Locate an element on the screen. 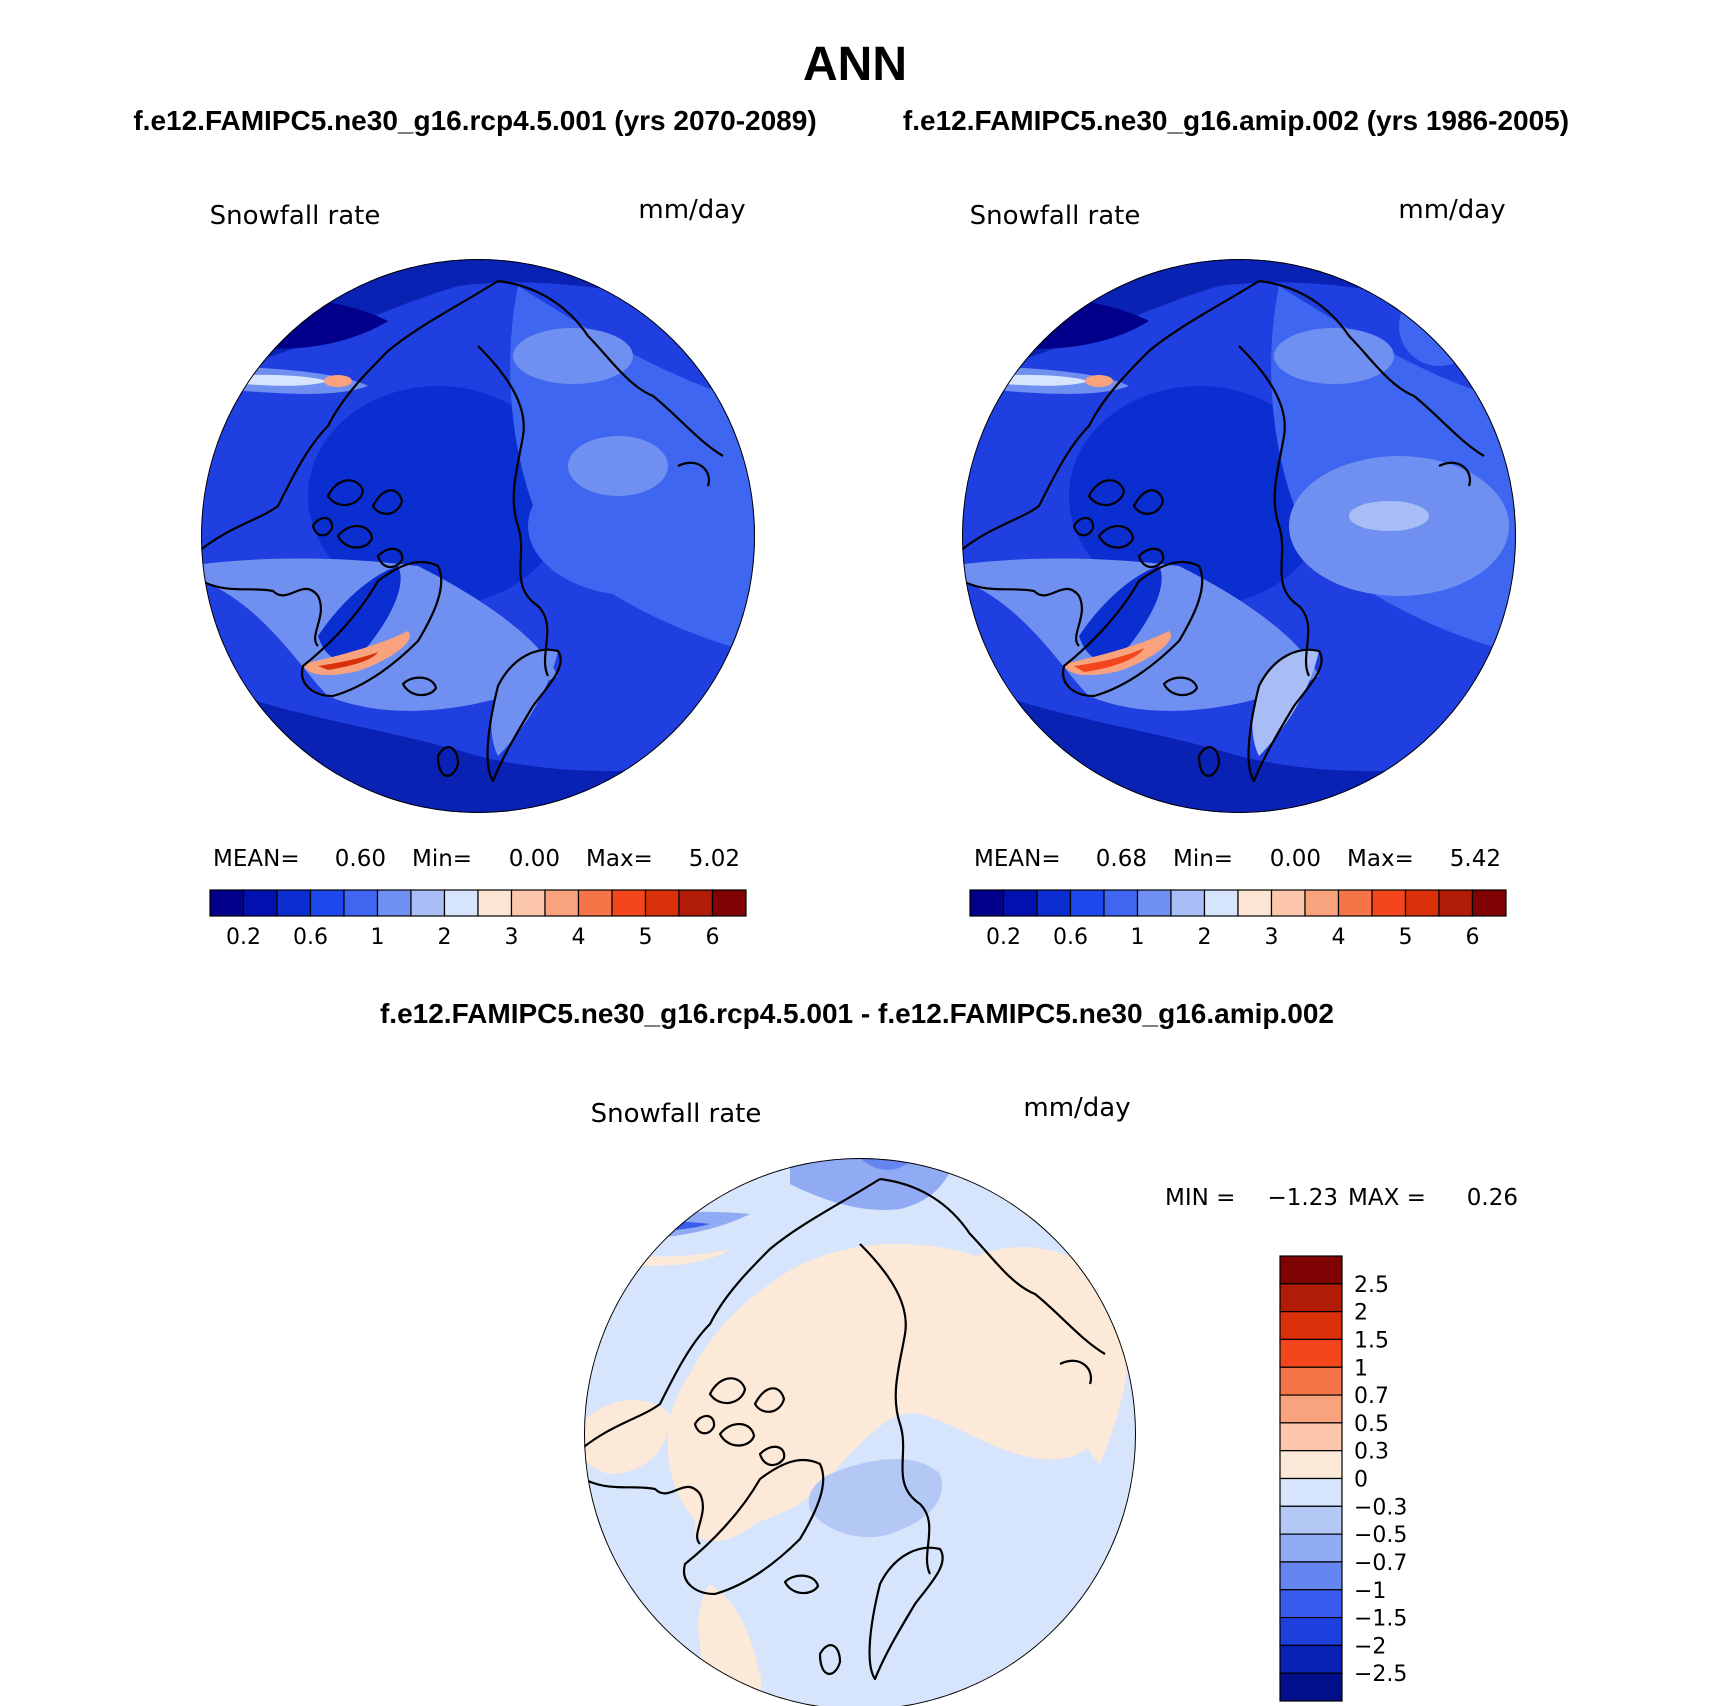 The image size is (1710, 1706). panel-right-colorbar-tick-label: 3 is located at coordinates (1272, 937).